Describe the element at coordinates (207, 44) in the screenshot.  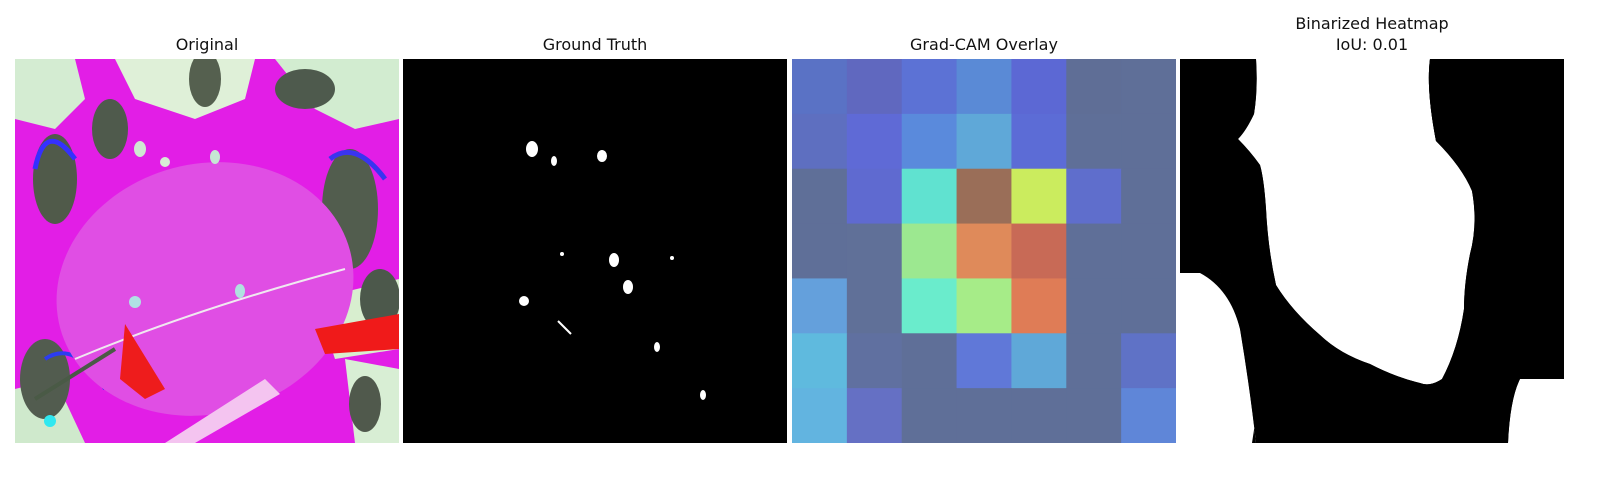
I see `panel-title-original: Original` at that location.